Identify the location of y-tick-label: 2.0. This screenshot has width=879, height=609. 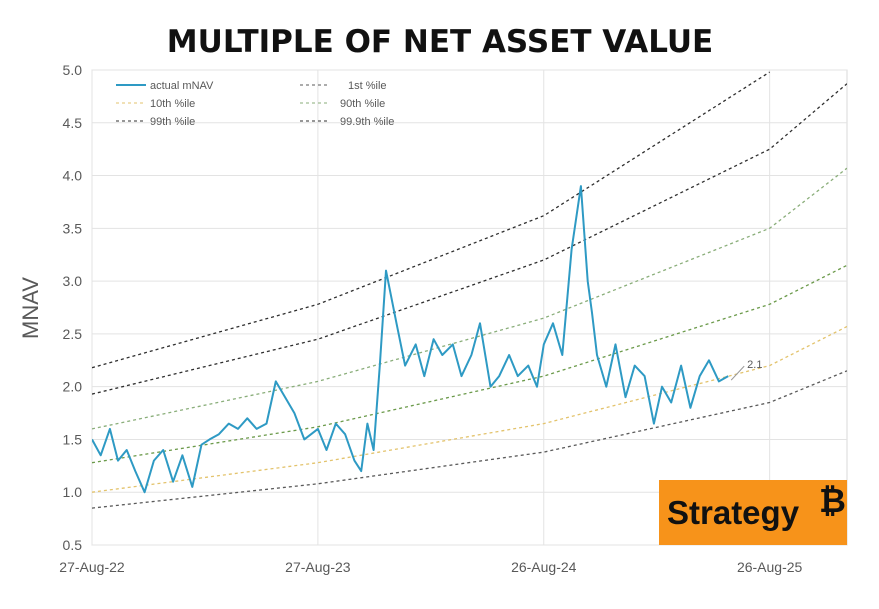
(73, 387).